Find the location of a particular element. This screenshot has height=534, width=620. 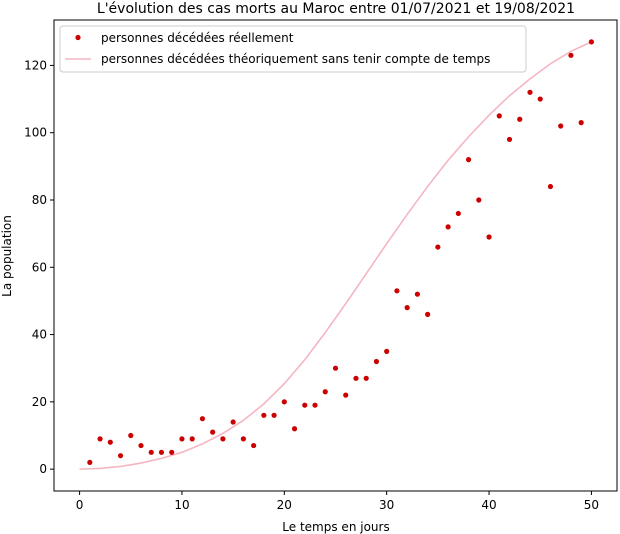

x-tick-label: 40 is located at coordinates (488, 505).